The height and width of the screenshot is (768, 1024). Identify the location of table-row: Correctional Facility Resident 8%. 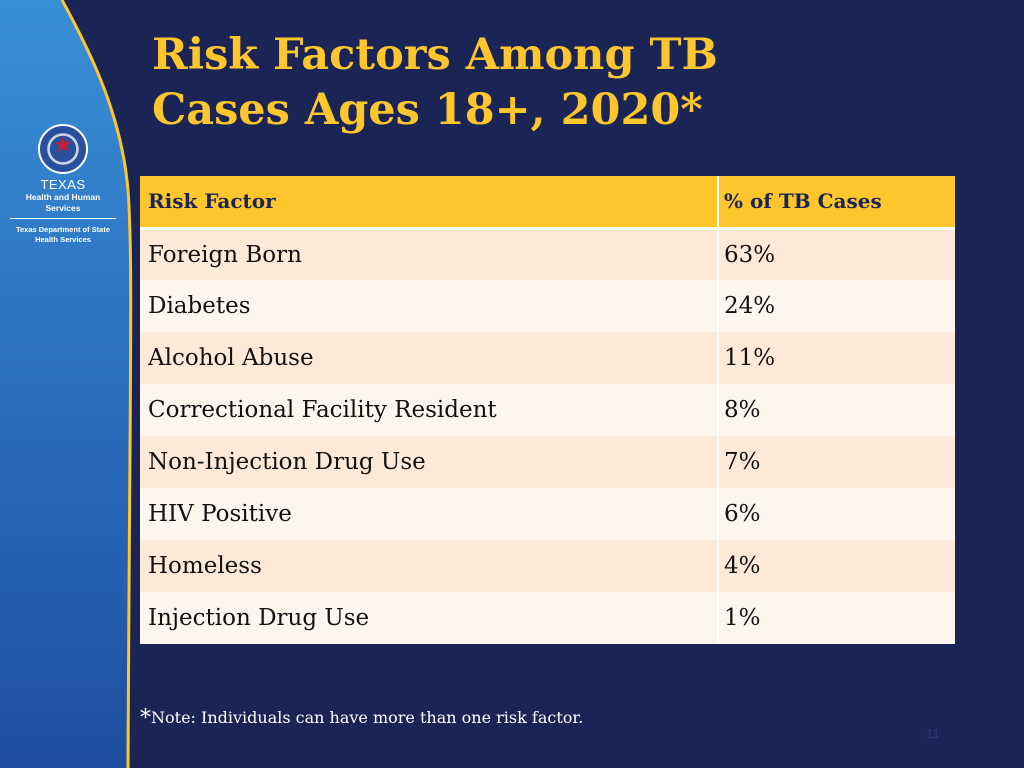
(547, 410).